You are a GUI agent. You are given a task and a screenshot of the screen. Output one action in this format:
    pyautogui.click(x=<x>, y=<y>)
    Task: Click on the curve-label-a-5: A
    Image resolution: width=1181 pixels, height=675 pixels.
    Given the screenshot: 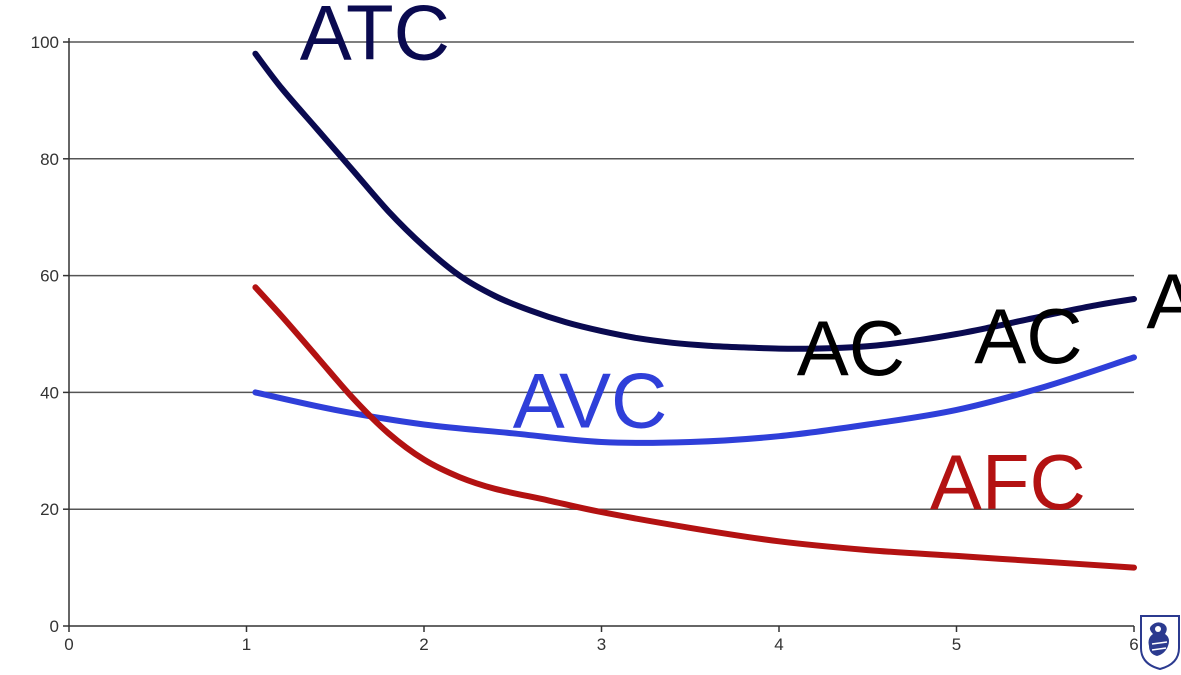 What is the action you would take?
    pyautogui.click(x=1163, y=301)
    